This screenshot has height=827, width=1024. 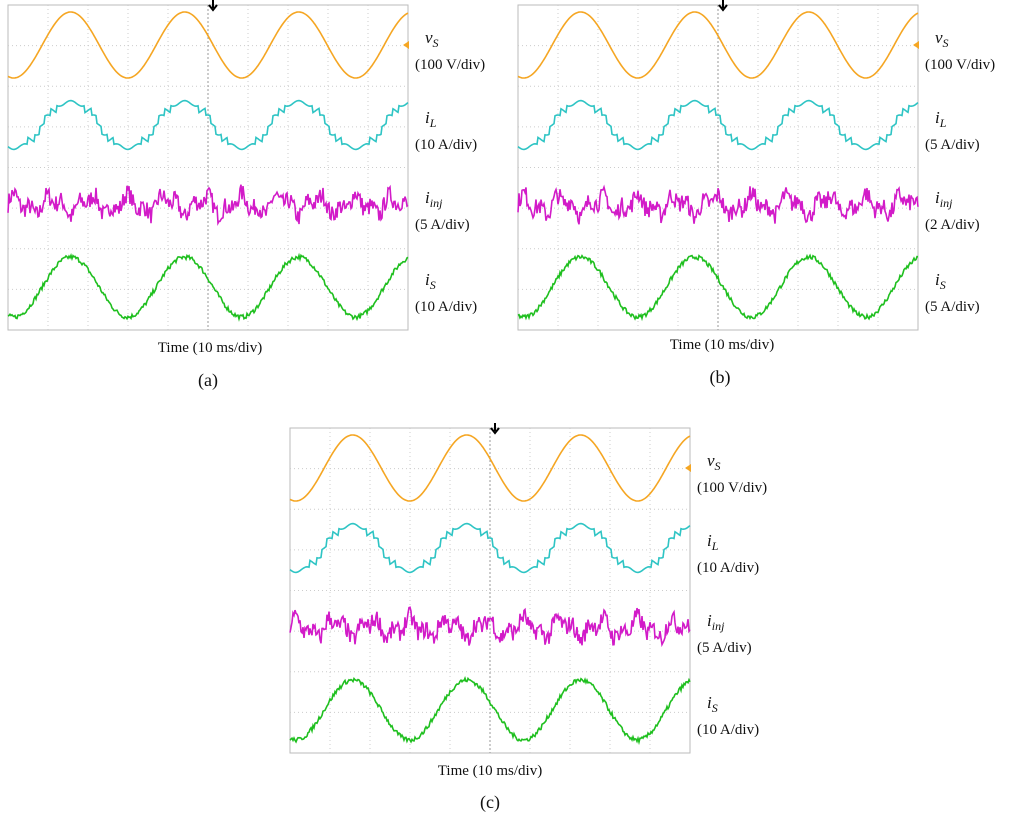 I want to click on trace-scale: (2 A/div), so click(x=952, y=225).